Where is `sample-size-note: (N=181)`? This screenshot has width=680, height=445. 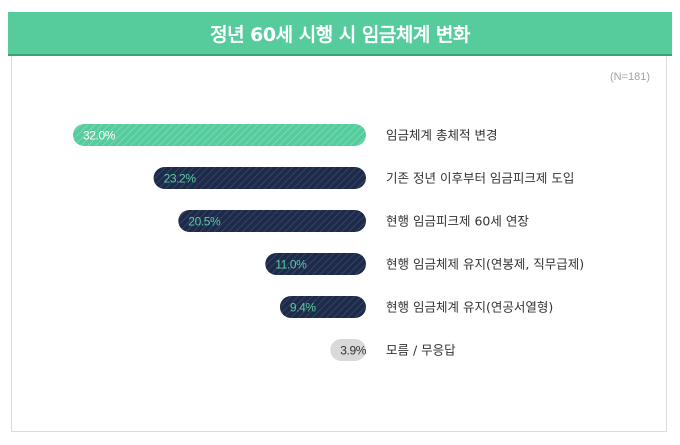
sample-size-note: (N=181) is located at coordinates (629, 77).